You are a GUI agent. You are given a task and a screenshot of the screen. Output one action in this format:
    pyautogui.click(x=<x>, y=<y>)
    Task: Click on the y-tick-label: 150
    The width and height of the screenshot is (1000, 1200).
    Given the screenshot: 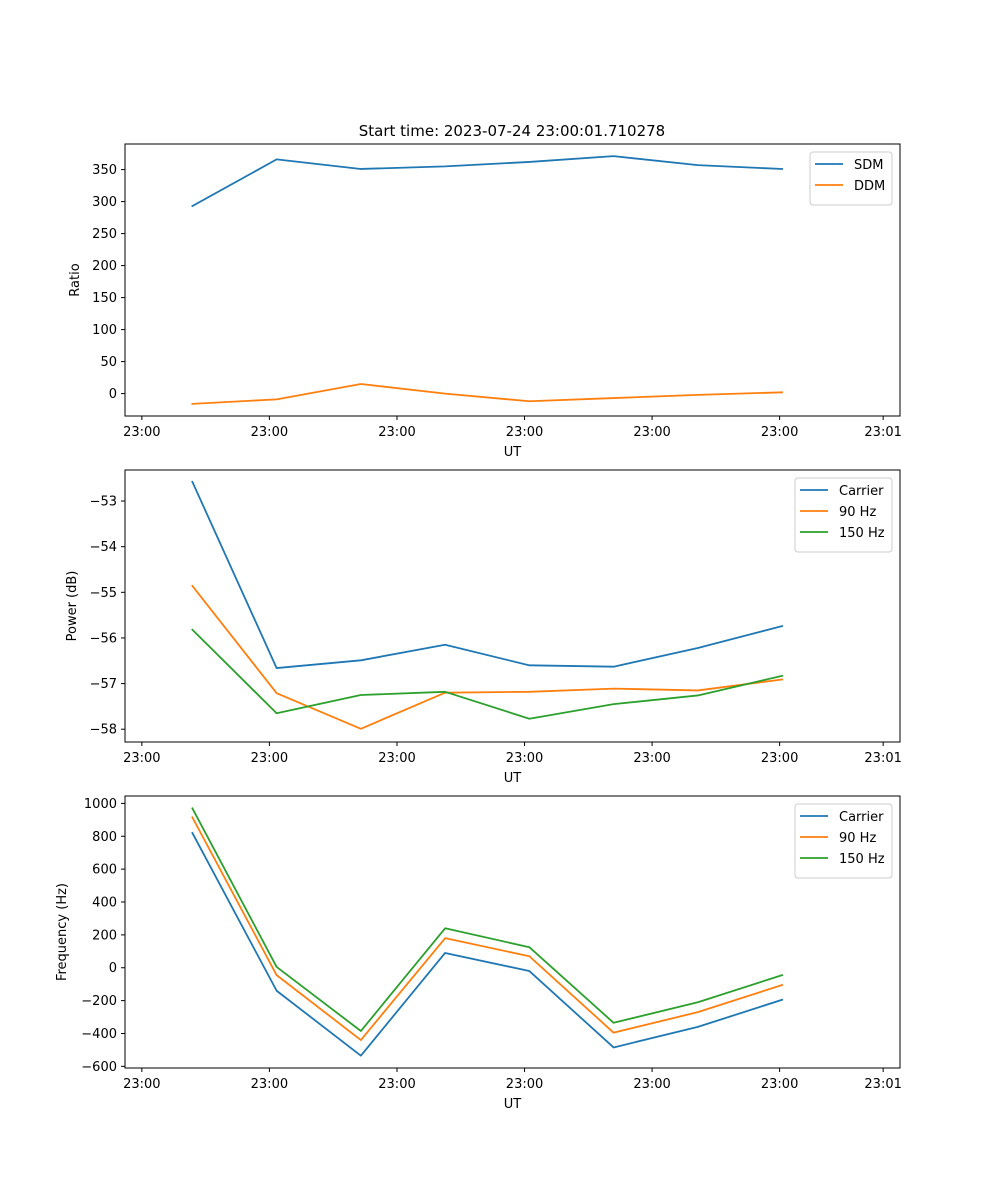 What is the action you would take?
    pyautogui.click(x=104, y=298)
    